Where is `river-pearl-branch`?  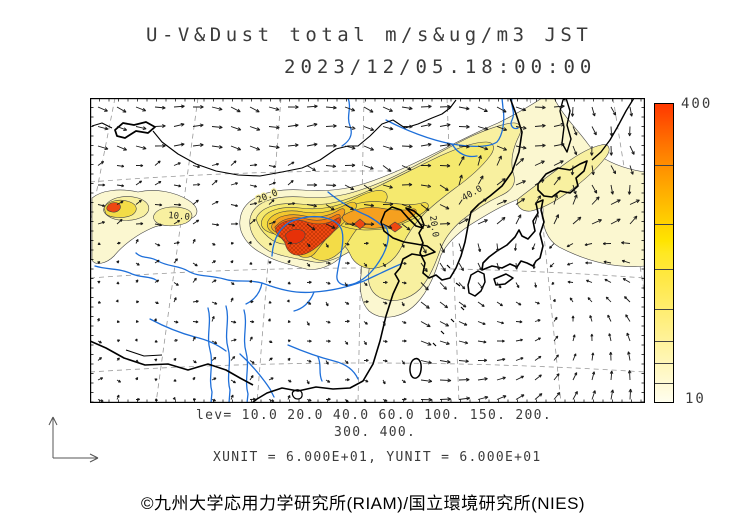 river-pearl-branch is located at coordinates (320, 369).